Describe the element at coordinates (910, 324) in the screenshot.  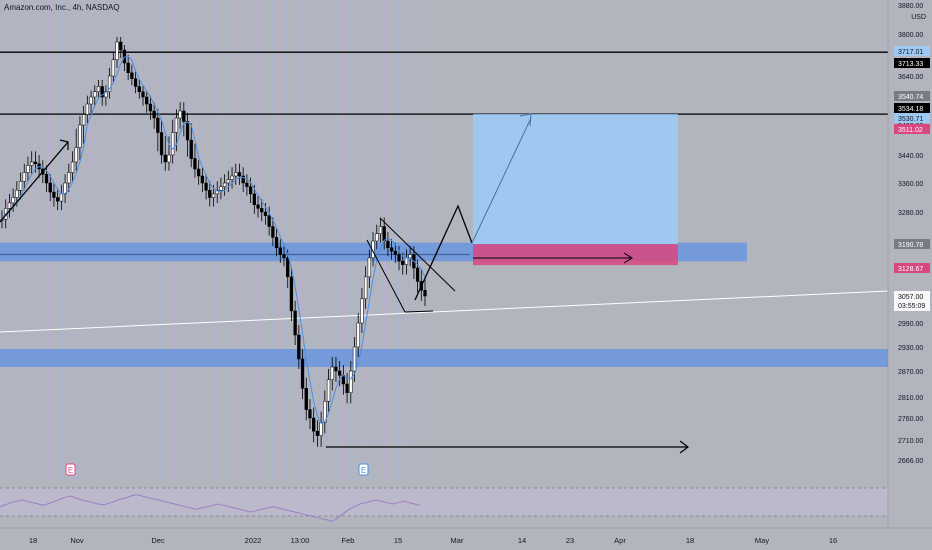
I see `y-tick-label: 2990.00` at that location.